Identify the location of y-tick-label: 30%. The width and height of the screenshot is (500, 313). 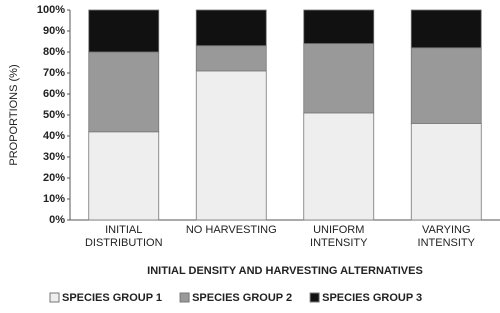
(54, 157).